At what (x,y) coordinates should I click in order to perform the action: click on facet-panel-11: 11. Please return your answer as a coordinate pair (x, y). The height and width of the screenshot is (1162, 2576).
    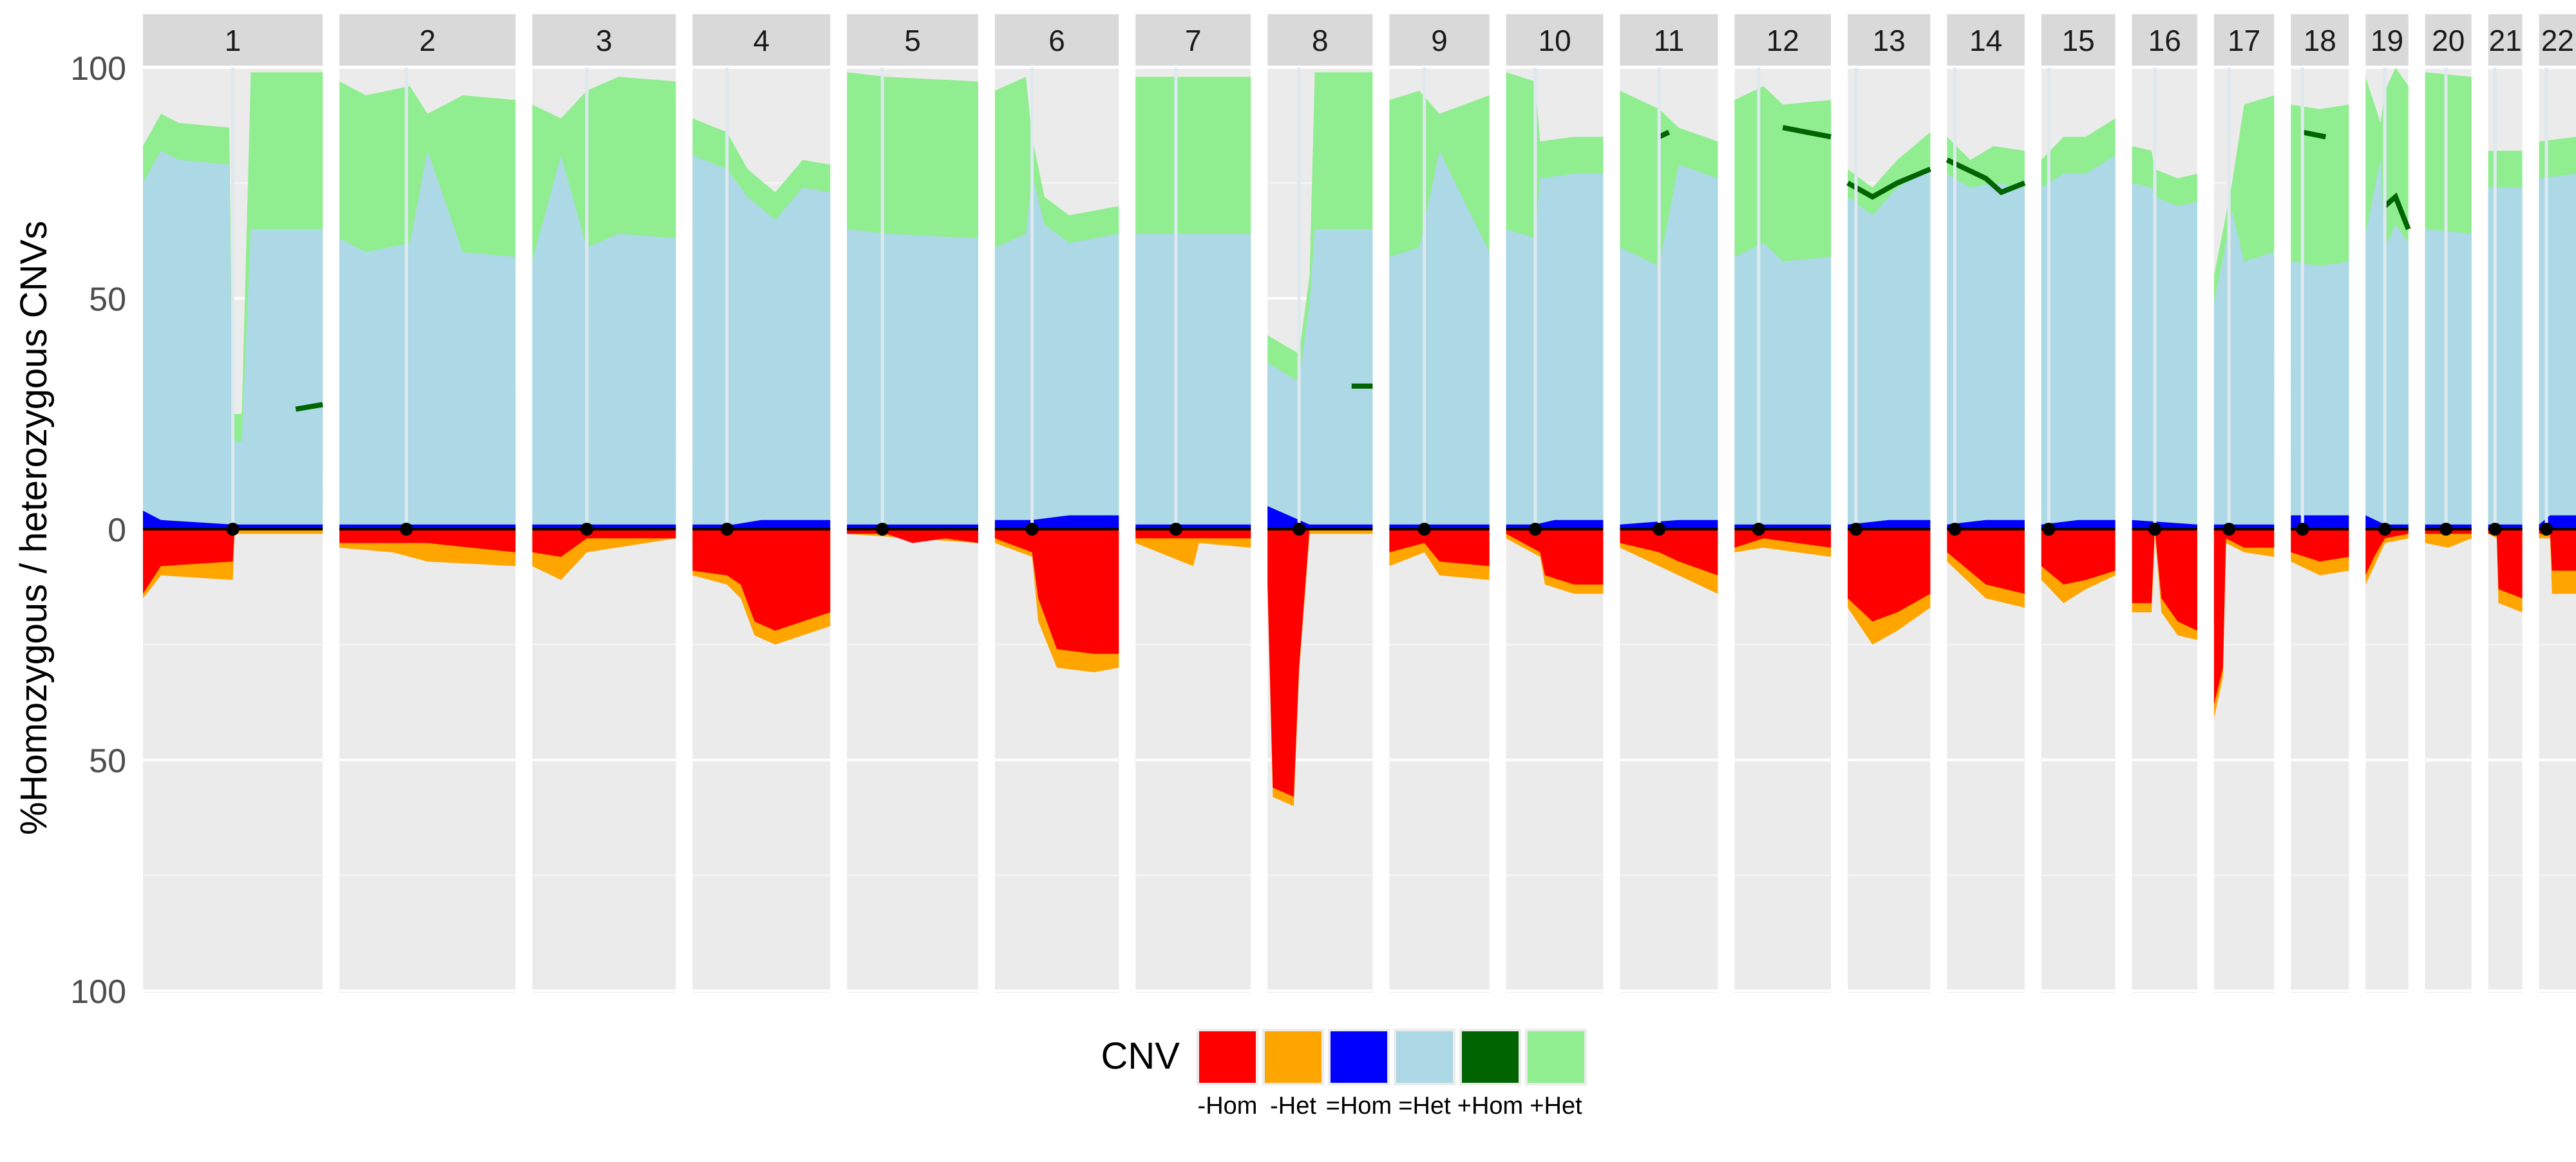
    Looking at the image, I should click on (1669, 504).